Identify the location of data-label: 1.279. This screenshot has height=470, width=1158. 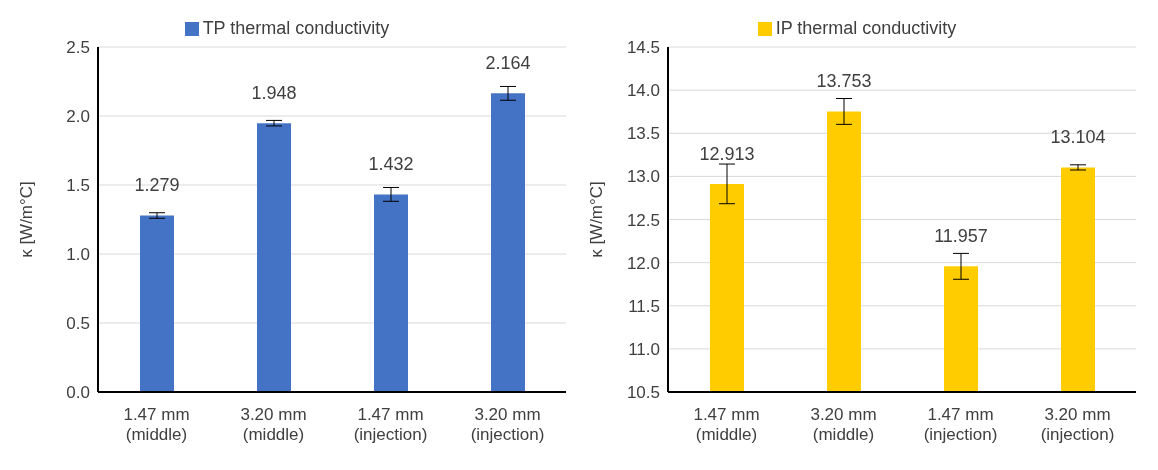
(157, 185).